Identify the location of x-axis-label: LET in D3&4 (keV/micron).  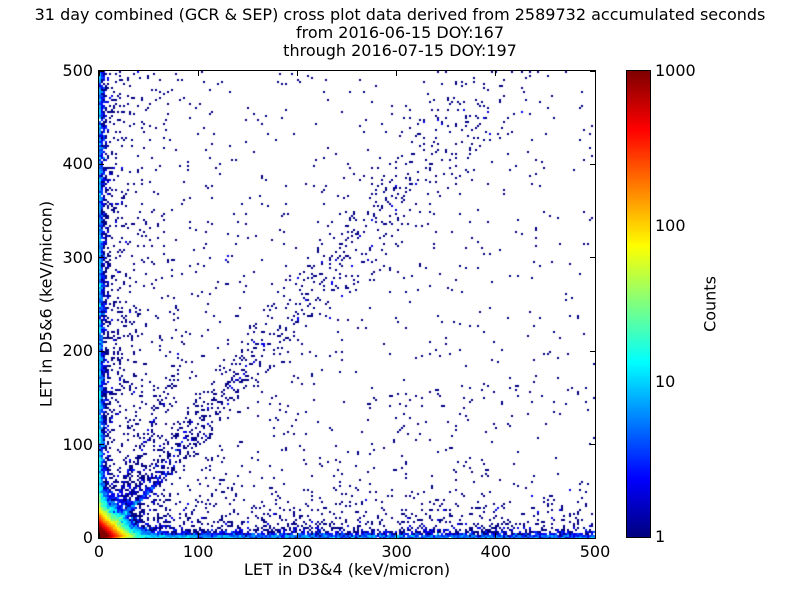
(347, 569).